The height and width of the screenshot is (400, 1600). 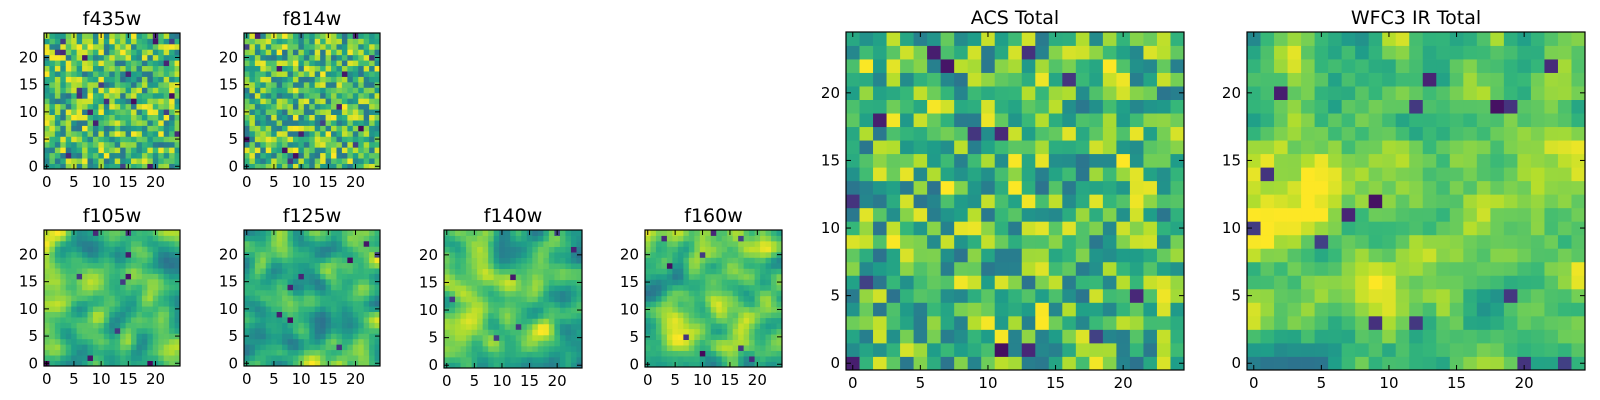 I want to click on heatmap-cells, so click(x=112, y=101).